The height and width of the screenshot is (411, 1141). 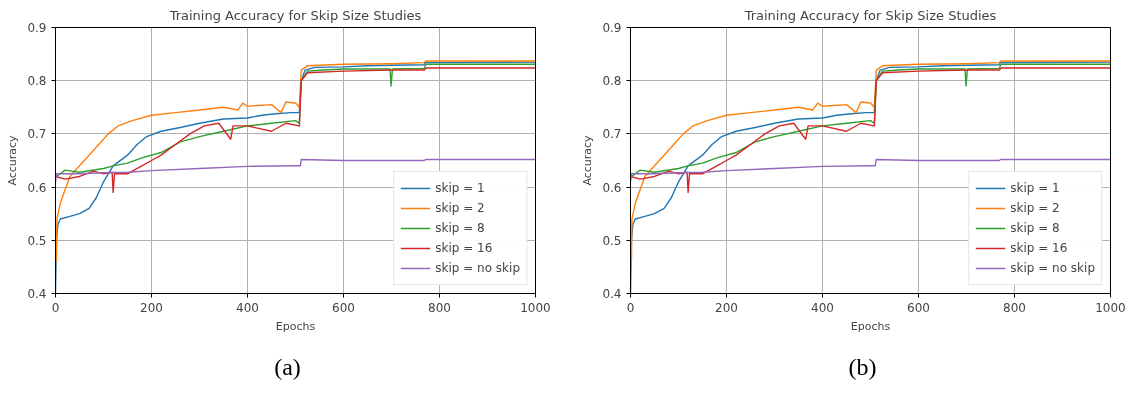 I want to click on text: (a), so click(x=287, y=367).